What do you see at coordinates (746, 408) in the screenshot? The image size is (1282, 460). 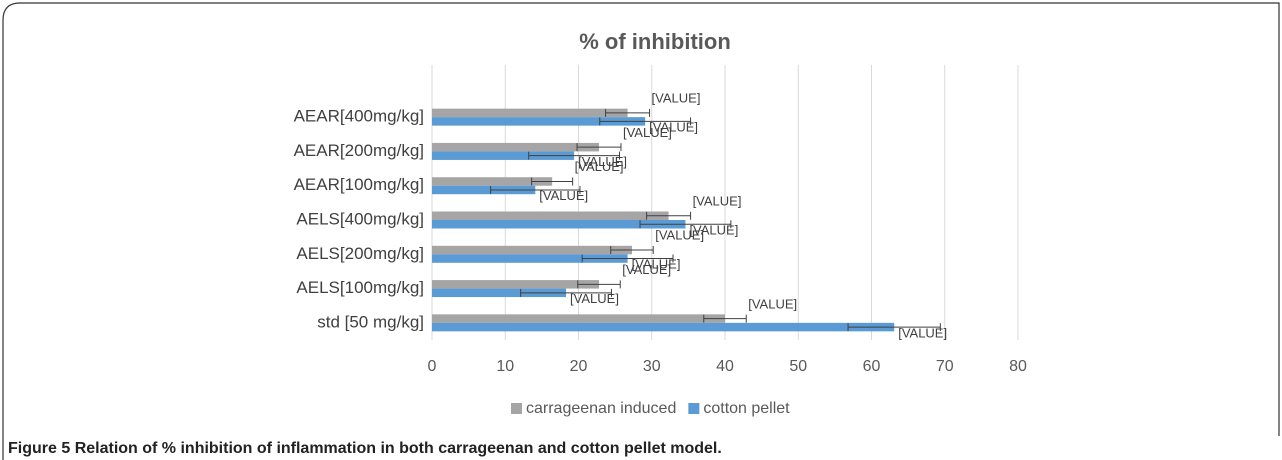 I see `legend-label: cotton pellet` at bounding box center [746, 408].